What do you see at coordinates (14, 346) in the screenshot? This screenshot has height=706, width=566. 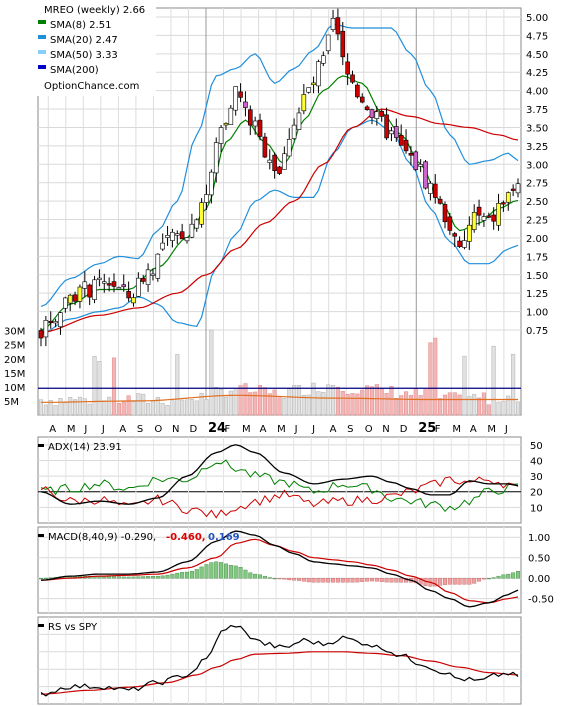 I see `volume-y-tick: 25M` at bounding box center [14, 346].